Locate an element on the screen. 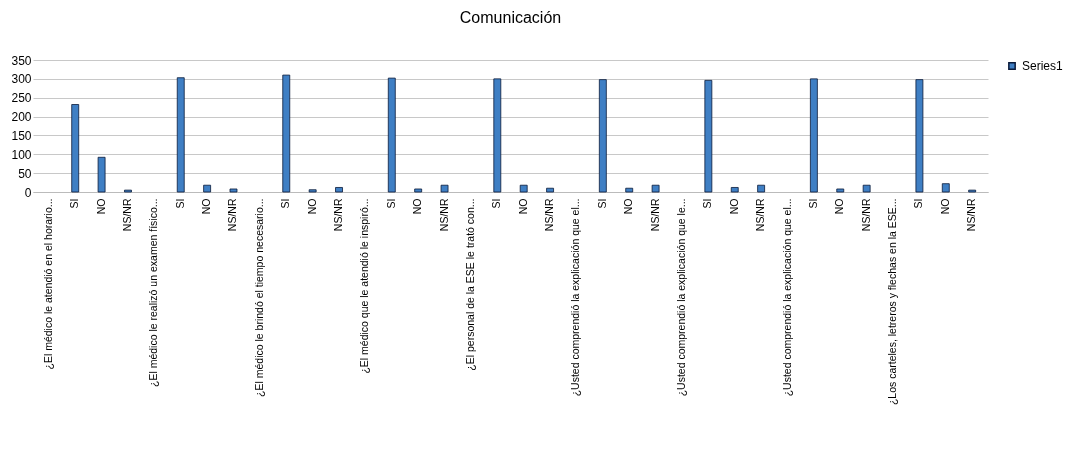  legend-label: Series1 is located at coordinates (1043, 66).